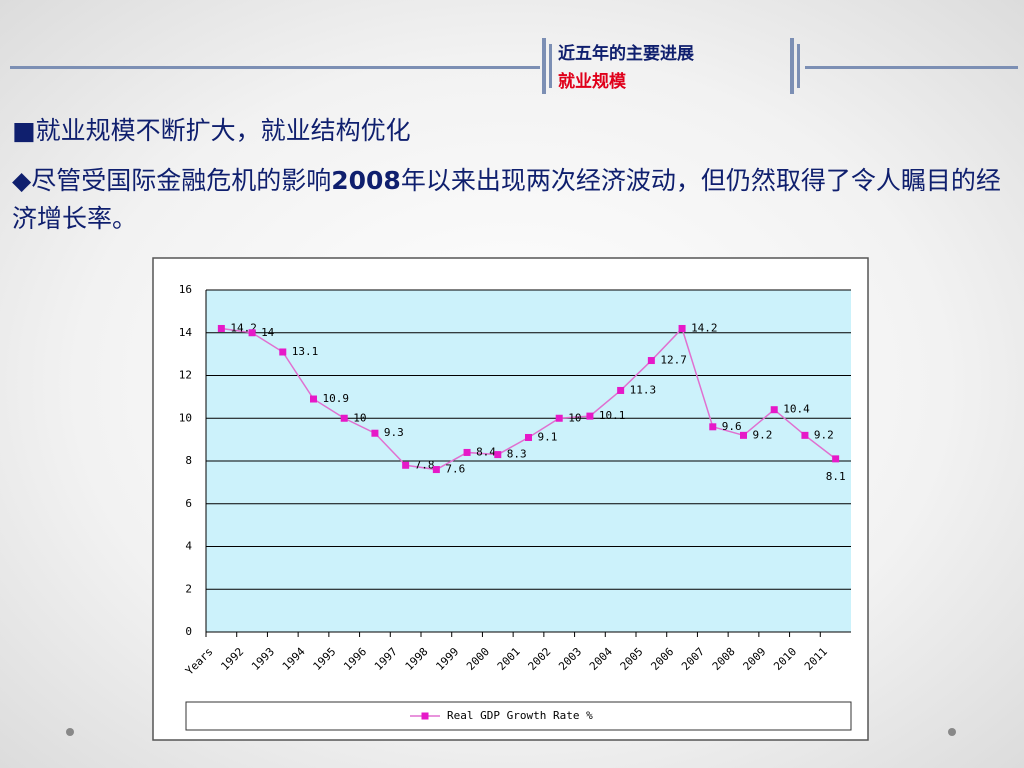 This screenshot has height=768, width=1024. I want to click on text: 年以来出现两次经济波动，但仍然取得了令人瞩目的经济增长率。, so click(506, 199).